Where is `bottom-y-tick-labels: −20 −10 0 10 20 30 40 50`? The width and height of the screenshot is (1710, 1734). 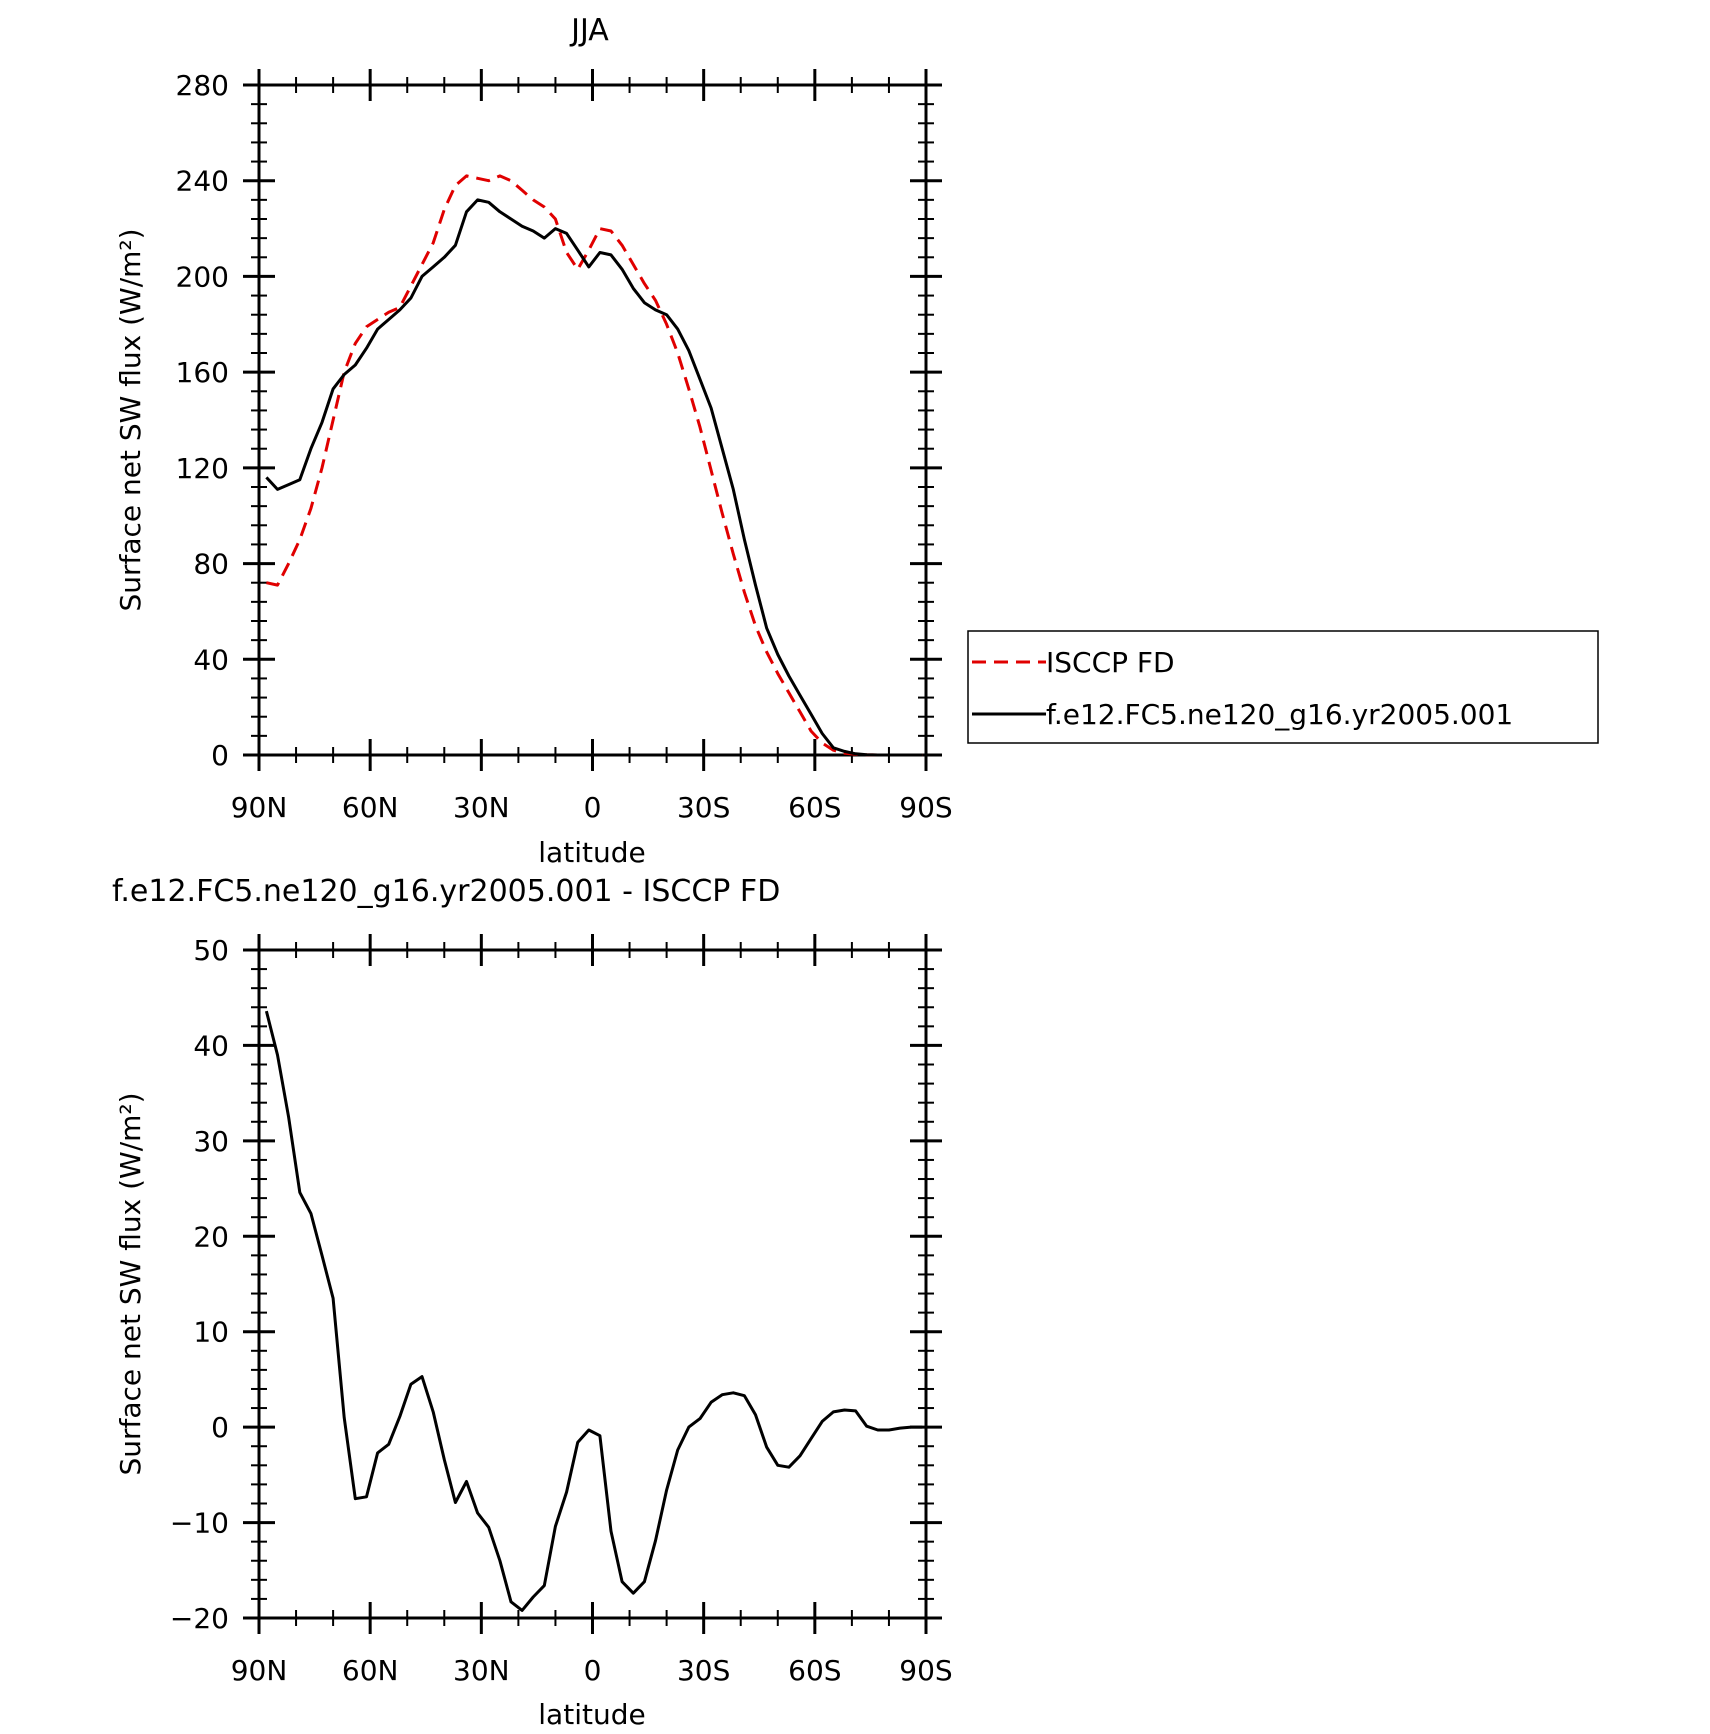
bottom-y-tick-labels: −20 −10 0 10 20 30 40 50 is located at coordinates (199, 1284).